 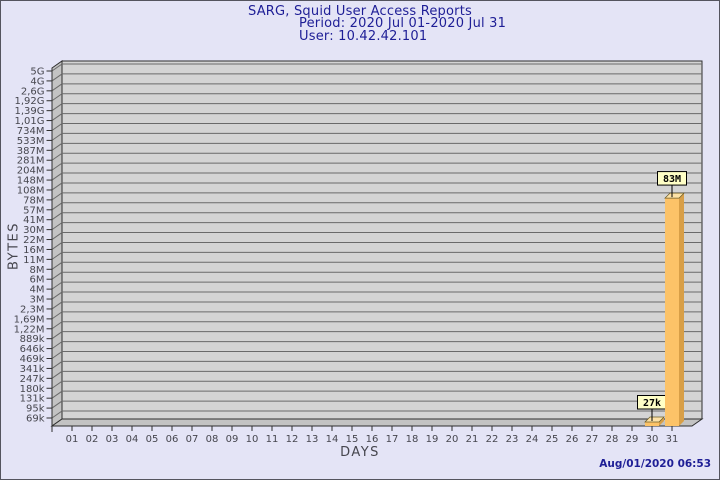 I want to click on y-tick-label: 1,69M, so click(x=29, y=319).